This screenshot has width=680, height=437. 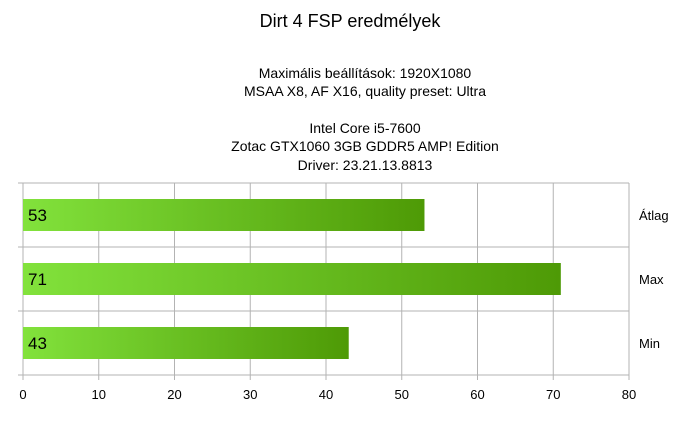 I want to click on chart-title: Dirt 4 FSP eredmélyek, so click(x=351, y=21).